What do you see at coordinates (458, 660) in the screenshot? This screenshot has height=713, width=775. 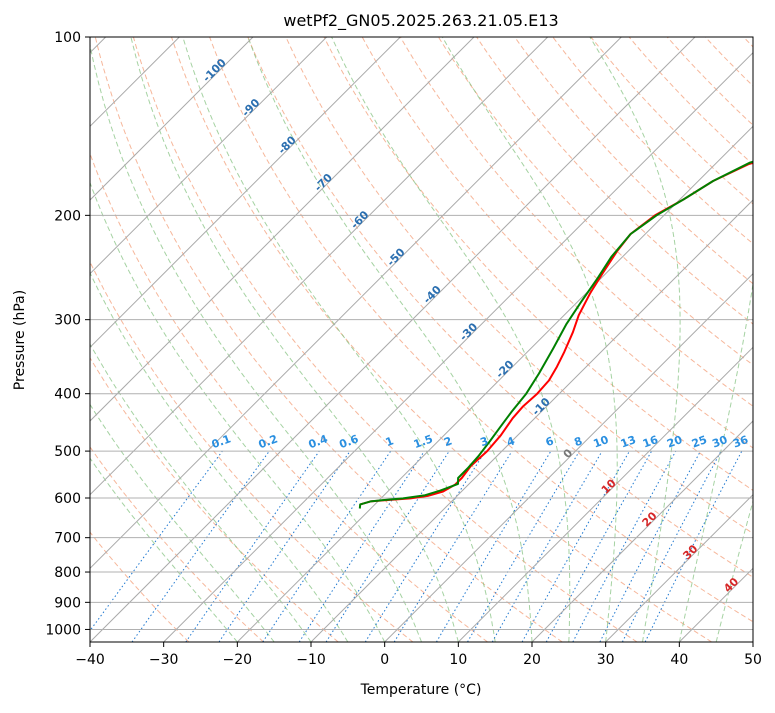 I see `x-tick-label: 10` at bounding box center [458, 660].